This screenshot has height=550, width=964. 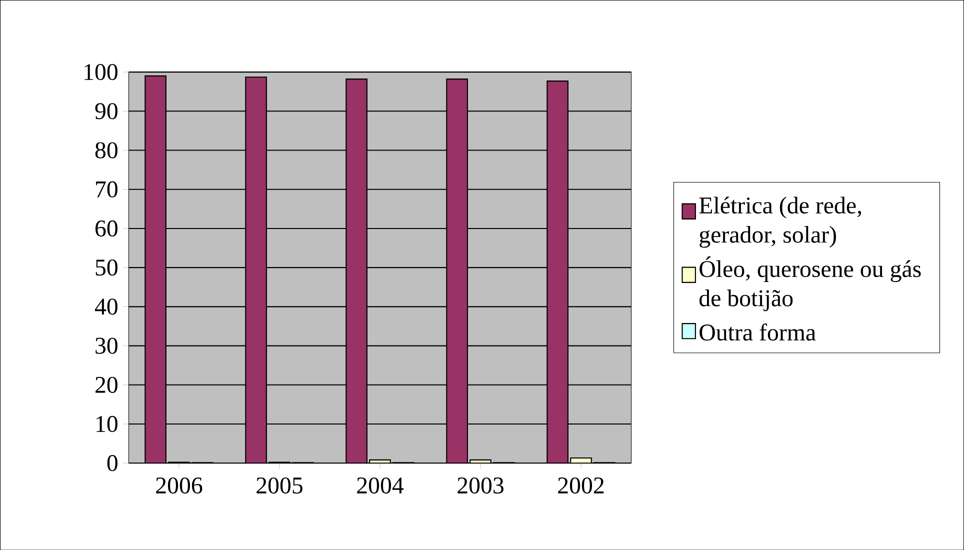 I want to click on y-tick-label: 70, so click(x=107, y=189).